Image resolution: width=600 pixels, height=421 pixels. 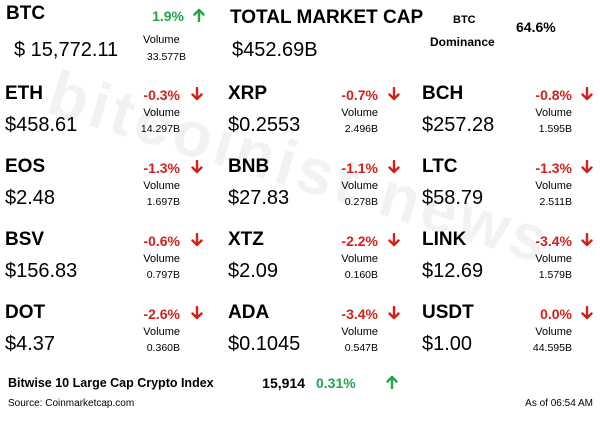 What do you see at coordinates (166, 57) in the screenshot?
I see `volume-value: 33.577B` at bounding box center [166, 57].